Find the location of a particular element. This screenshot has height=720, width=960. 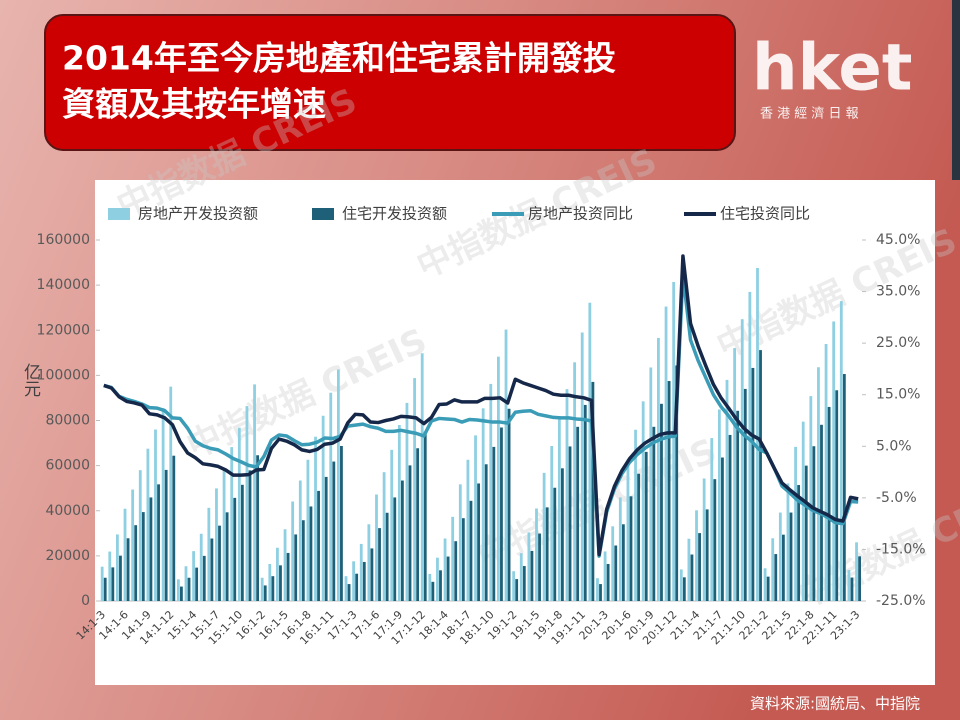

legend-label: 住宅开发投资额 is located at coordinates (394, 214).